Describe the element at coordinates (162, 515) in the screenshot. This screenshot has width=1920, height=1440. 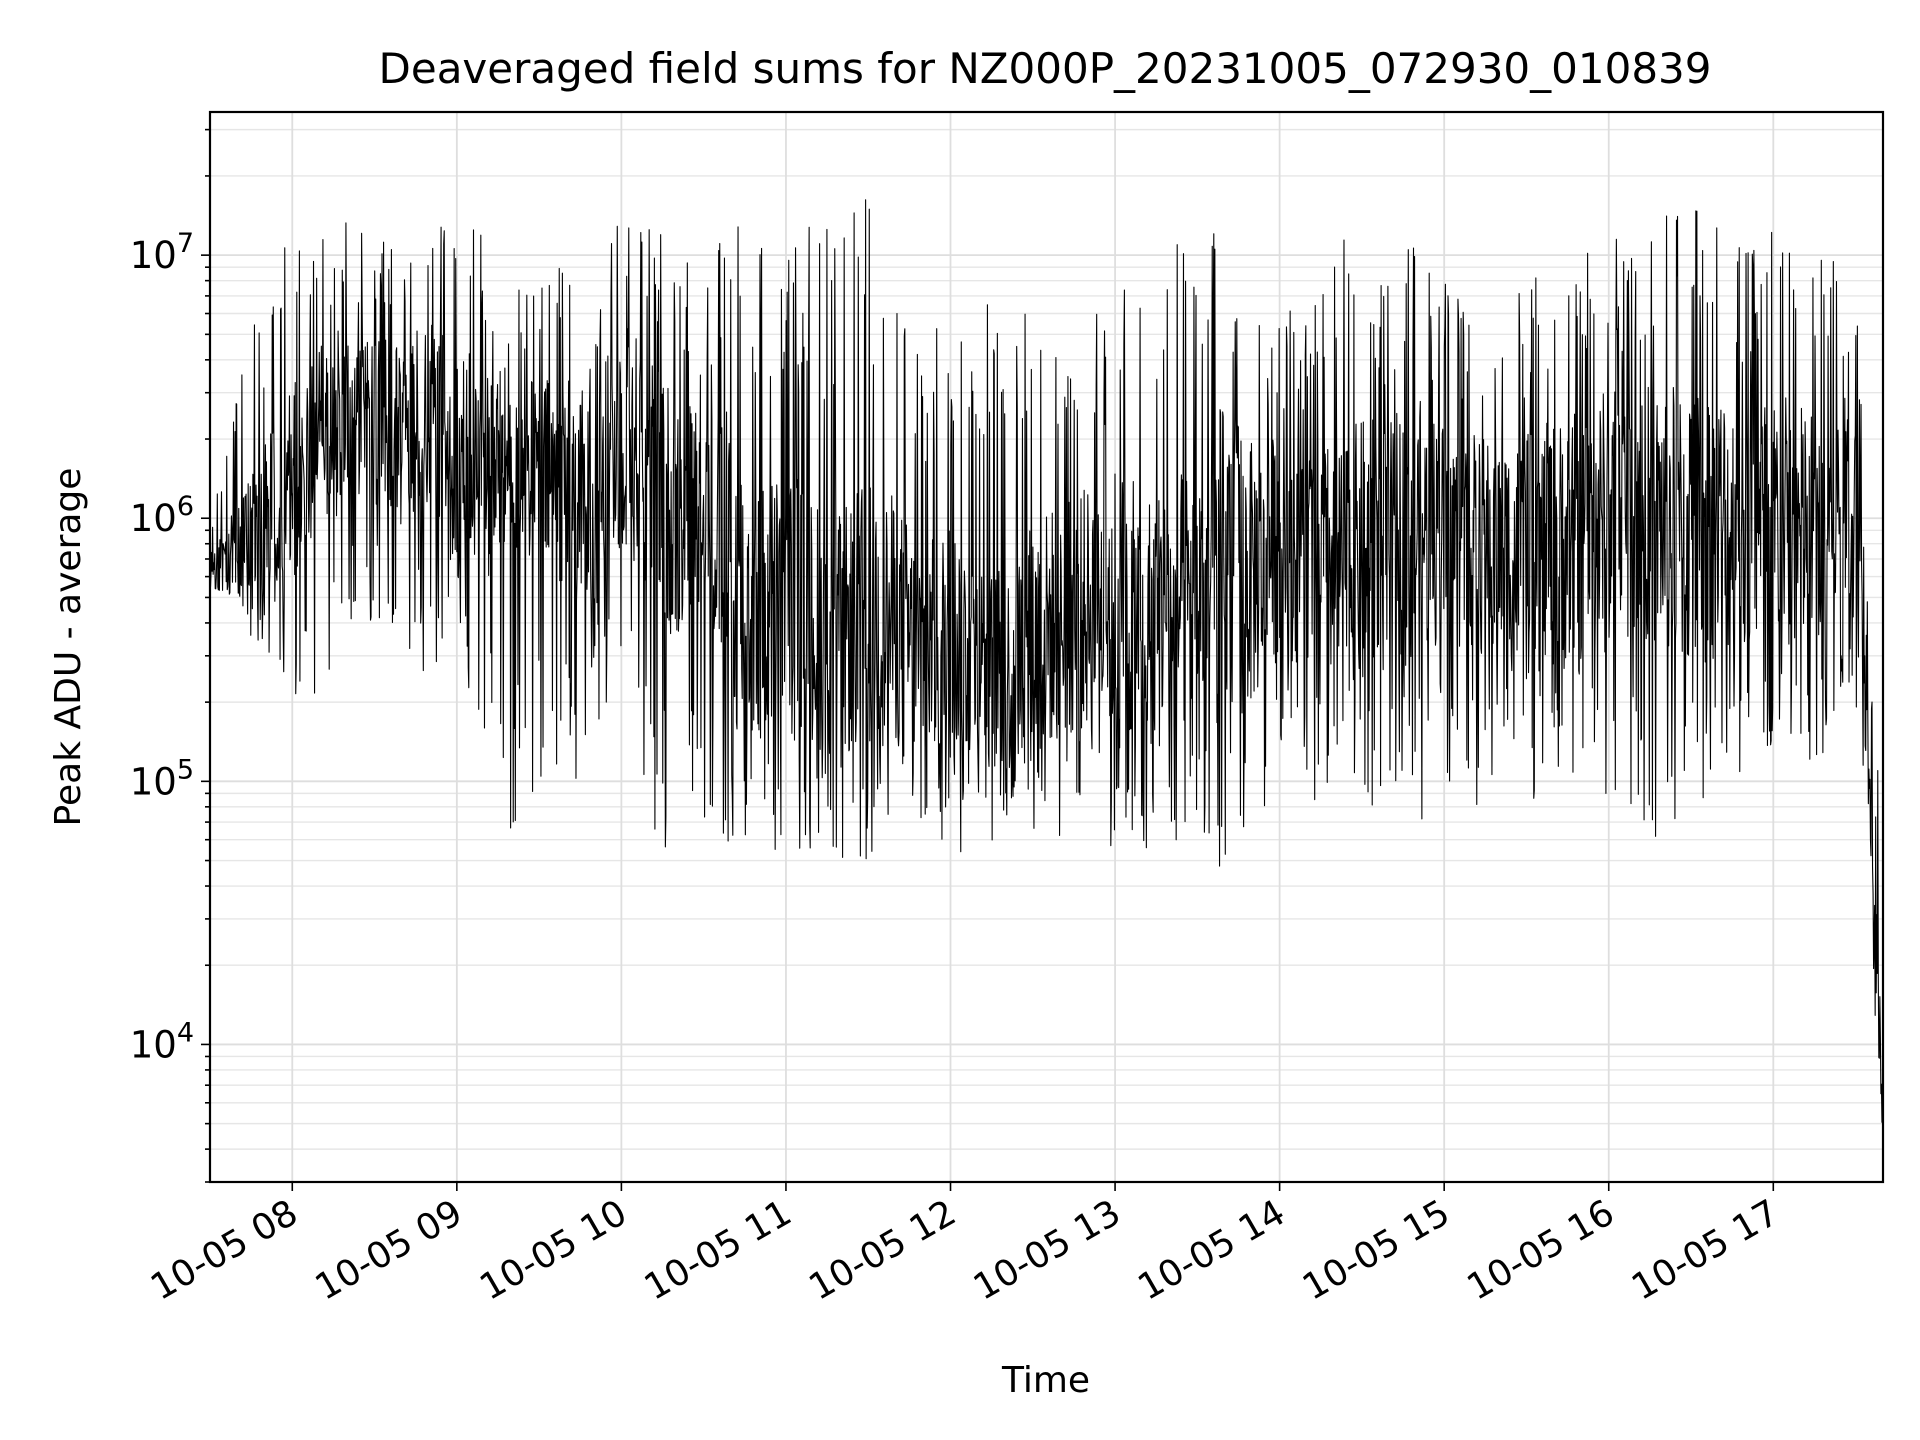
I see `y-tick-label: 10⁶` at that location.